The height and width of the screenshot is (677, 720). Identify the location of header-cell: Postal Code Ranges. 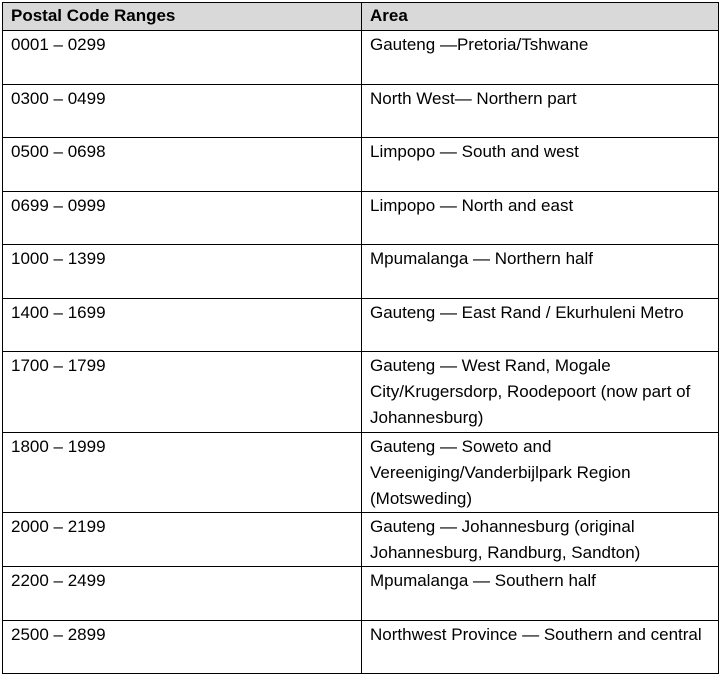
(182, 16).